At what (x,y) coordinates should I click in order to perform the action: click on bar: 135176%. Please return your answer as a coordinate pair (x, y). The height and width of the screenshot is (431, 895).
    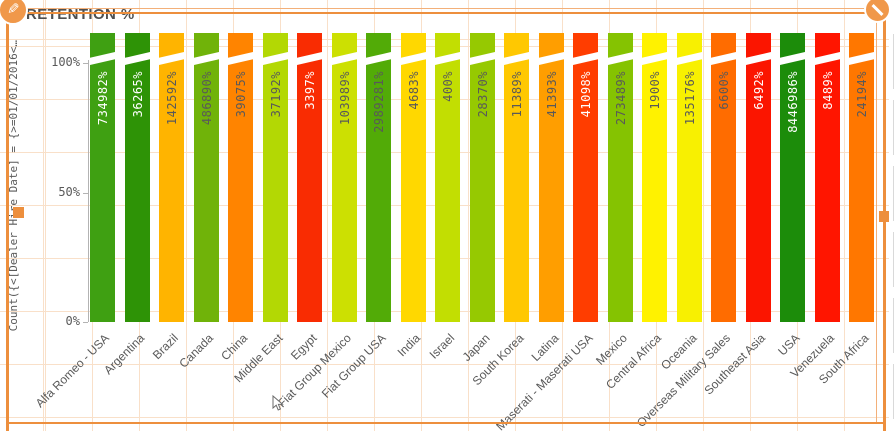
    Looking at the image, I should click on (689, 177).